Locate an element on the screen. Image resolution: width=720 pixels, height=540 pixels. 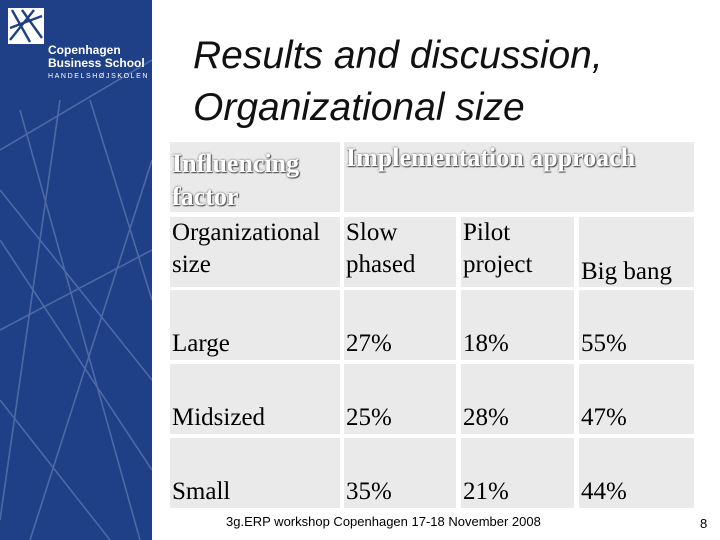
subheader-big-bang-text: Big bang is located at coordinates (626, 271).